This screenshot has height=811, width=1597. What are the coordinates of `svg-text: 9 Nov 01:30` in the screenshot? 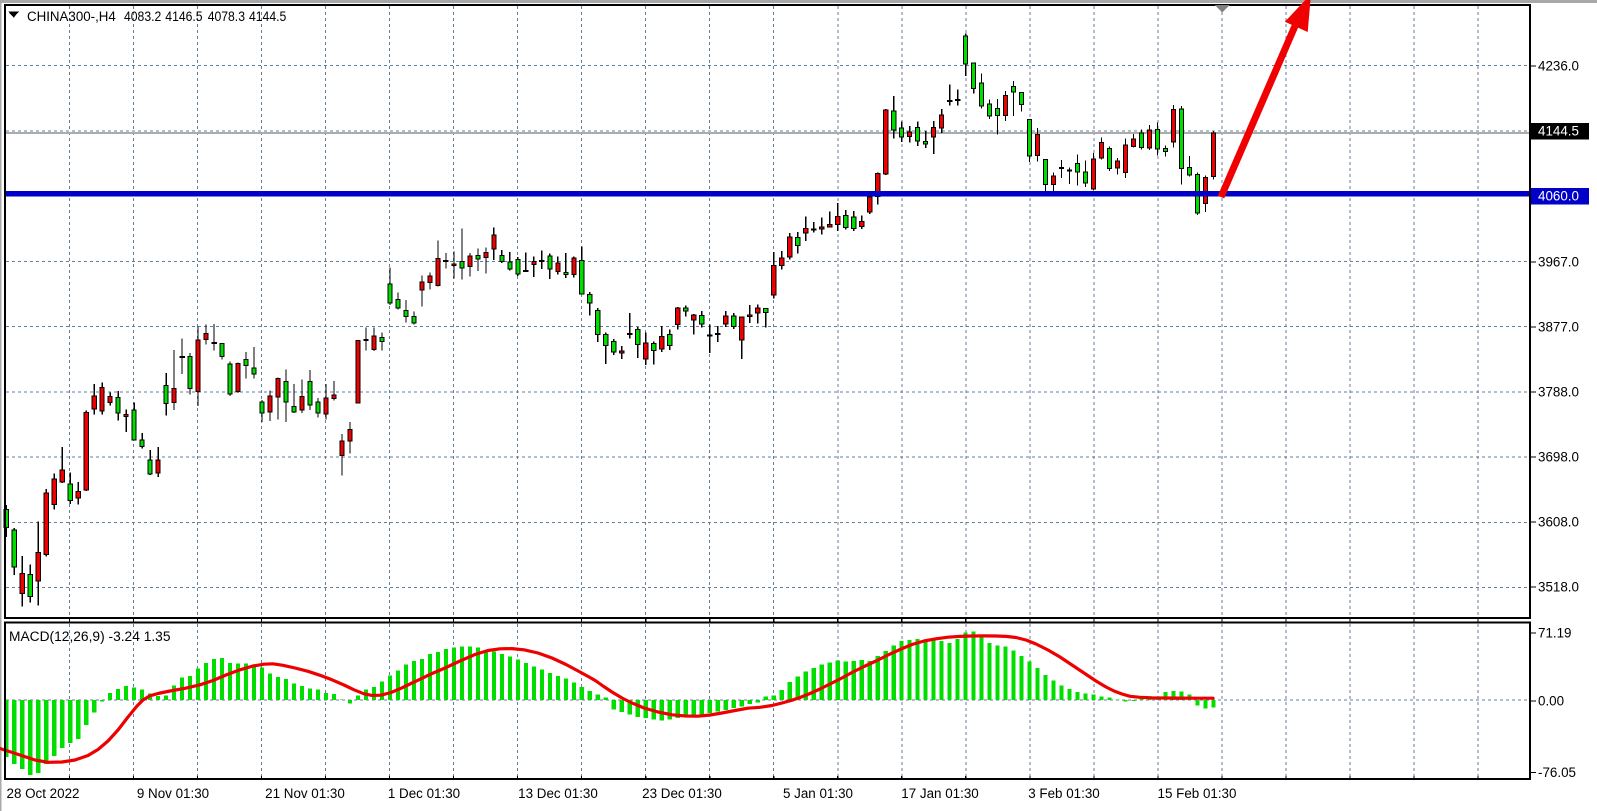 It's located at (173, 793).